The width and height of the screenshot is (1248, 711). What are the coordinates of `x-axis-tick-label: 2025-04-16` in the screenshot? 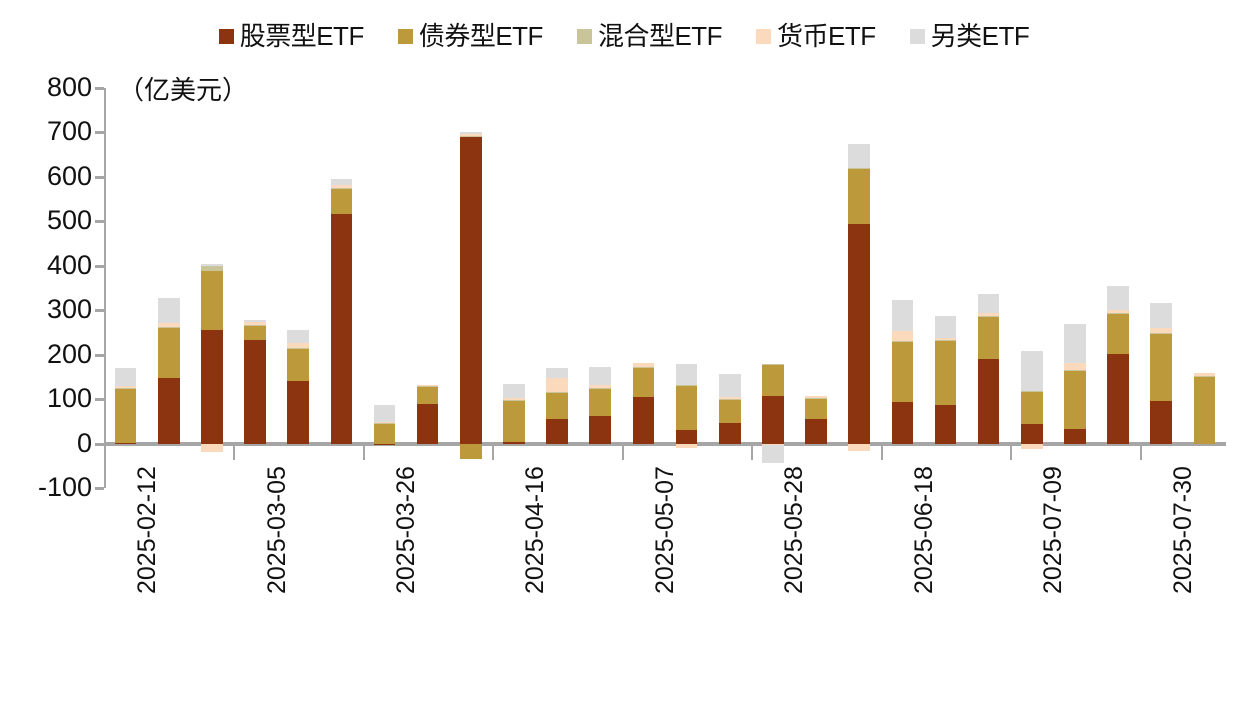 It's located at (535, 529).